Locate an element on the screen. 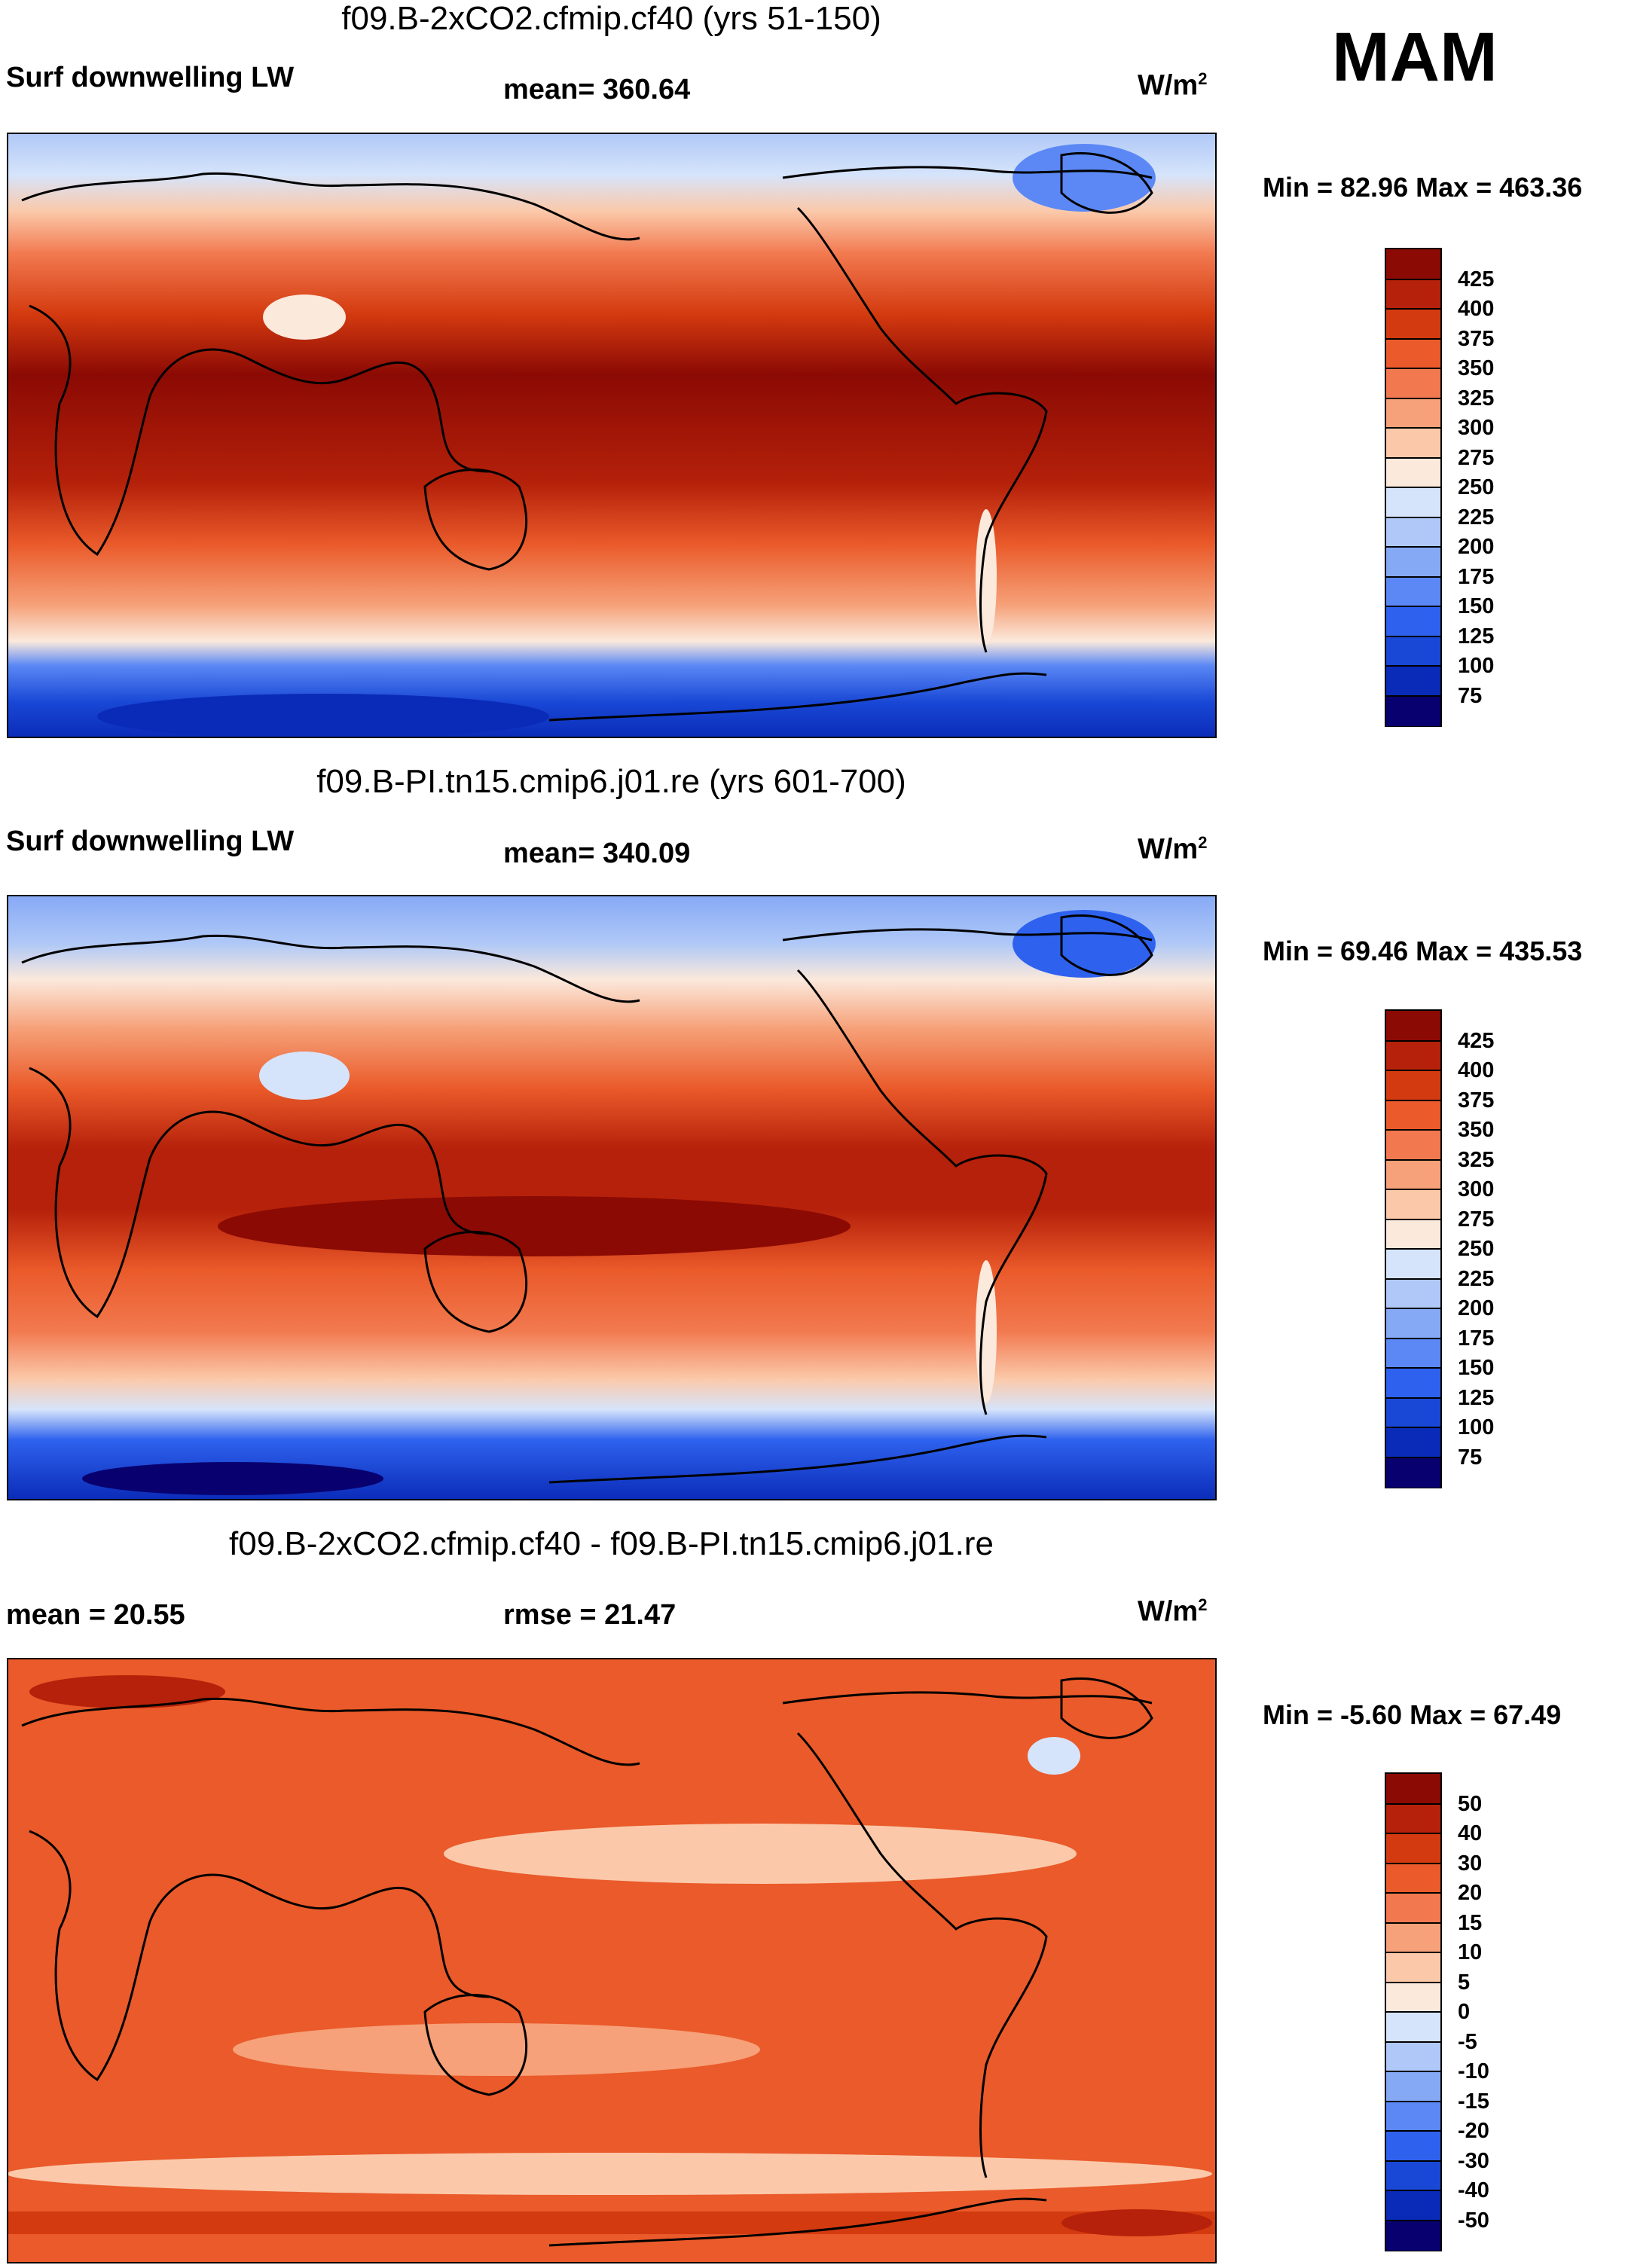 The image size is (1625, 2268). panel3-south-warm-east is located at coordinates (1136, 2223).